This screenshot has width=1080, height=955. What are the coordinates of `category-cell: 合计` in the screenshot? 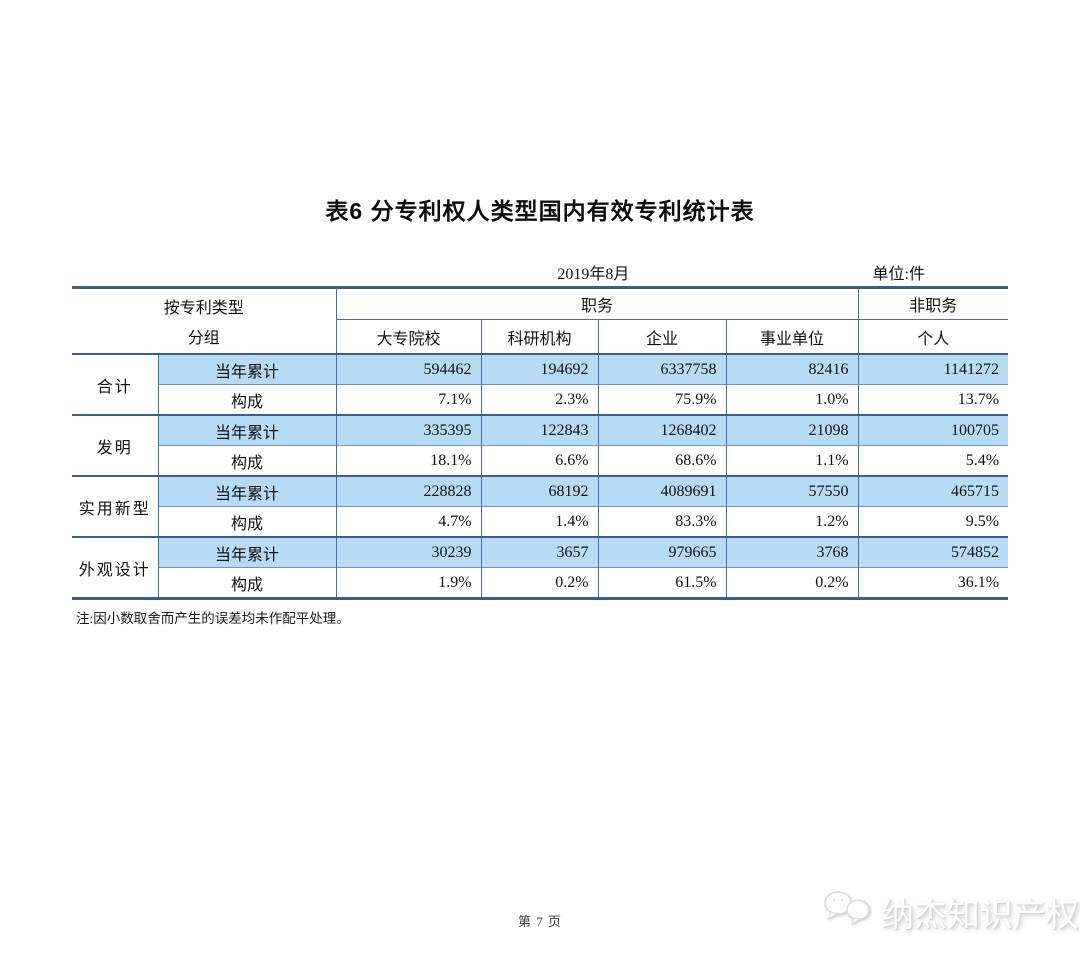 It's located at (115, 384).